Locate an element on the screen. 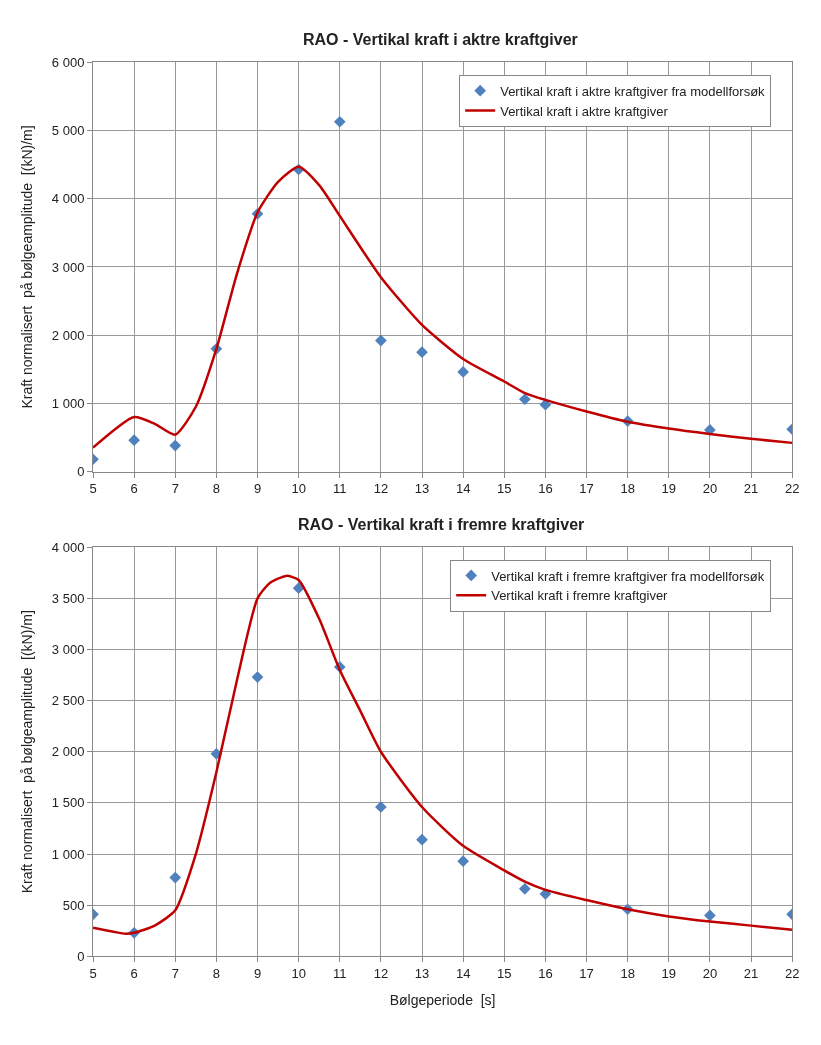 The image size is (821, 1045). chart-title: RAO - Vertikal kraft i fremre kraftgiver is located at coordinates (441, 524).